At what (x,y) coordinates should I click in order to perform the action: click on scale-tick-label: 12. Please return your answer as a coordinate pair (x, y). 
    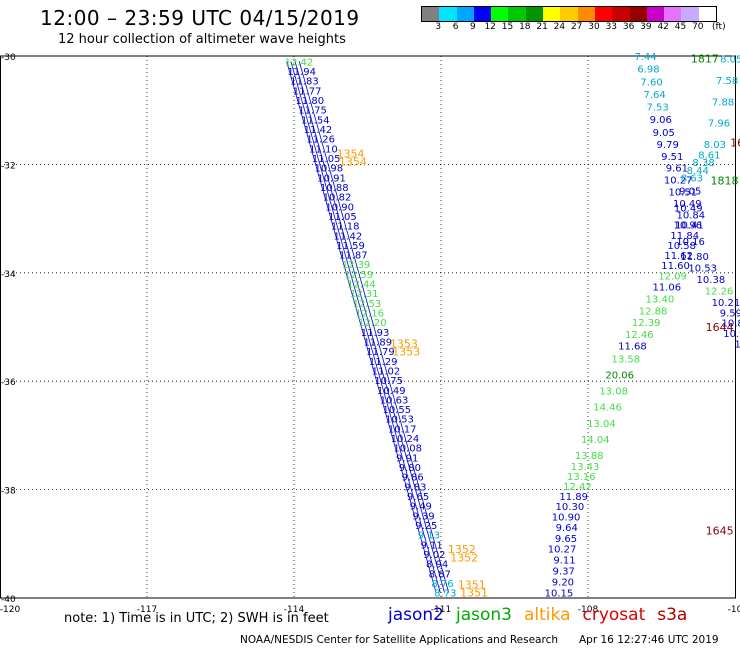
    Looking at the image, I should click on (490, 27).